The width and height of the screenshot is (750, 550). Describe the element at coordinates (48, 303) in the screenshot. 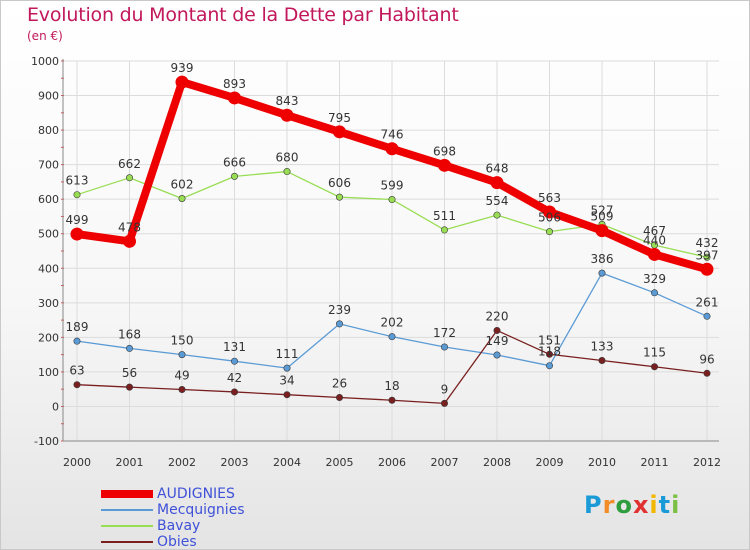

I see `y-tick-label: 300` at that location.